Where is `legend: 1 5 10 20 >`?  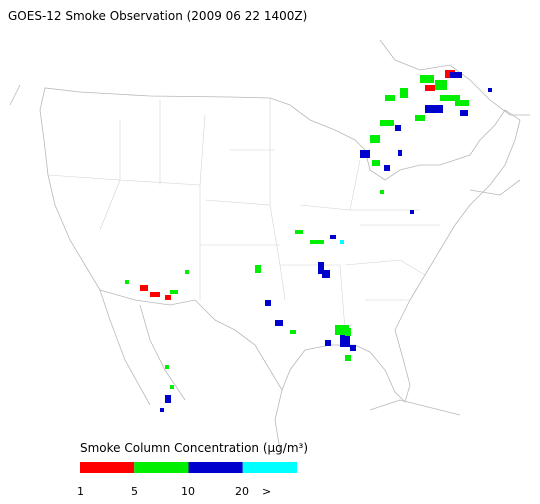 legend: 1 5 10 20 > is located at coordinates (187, 480).